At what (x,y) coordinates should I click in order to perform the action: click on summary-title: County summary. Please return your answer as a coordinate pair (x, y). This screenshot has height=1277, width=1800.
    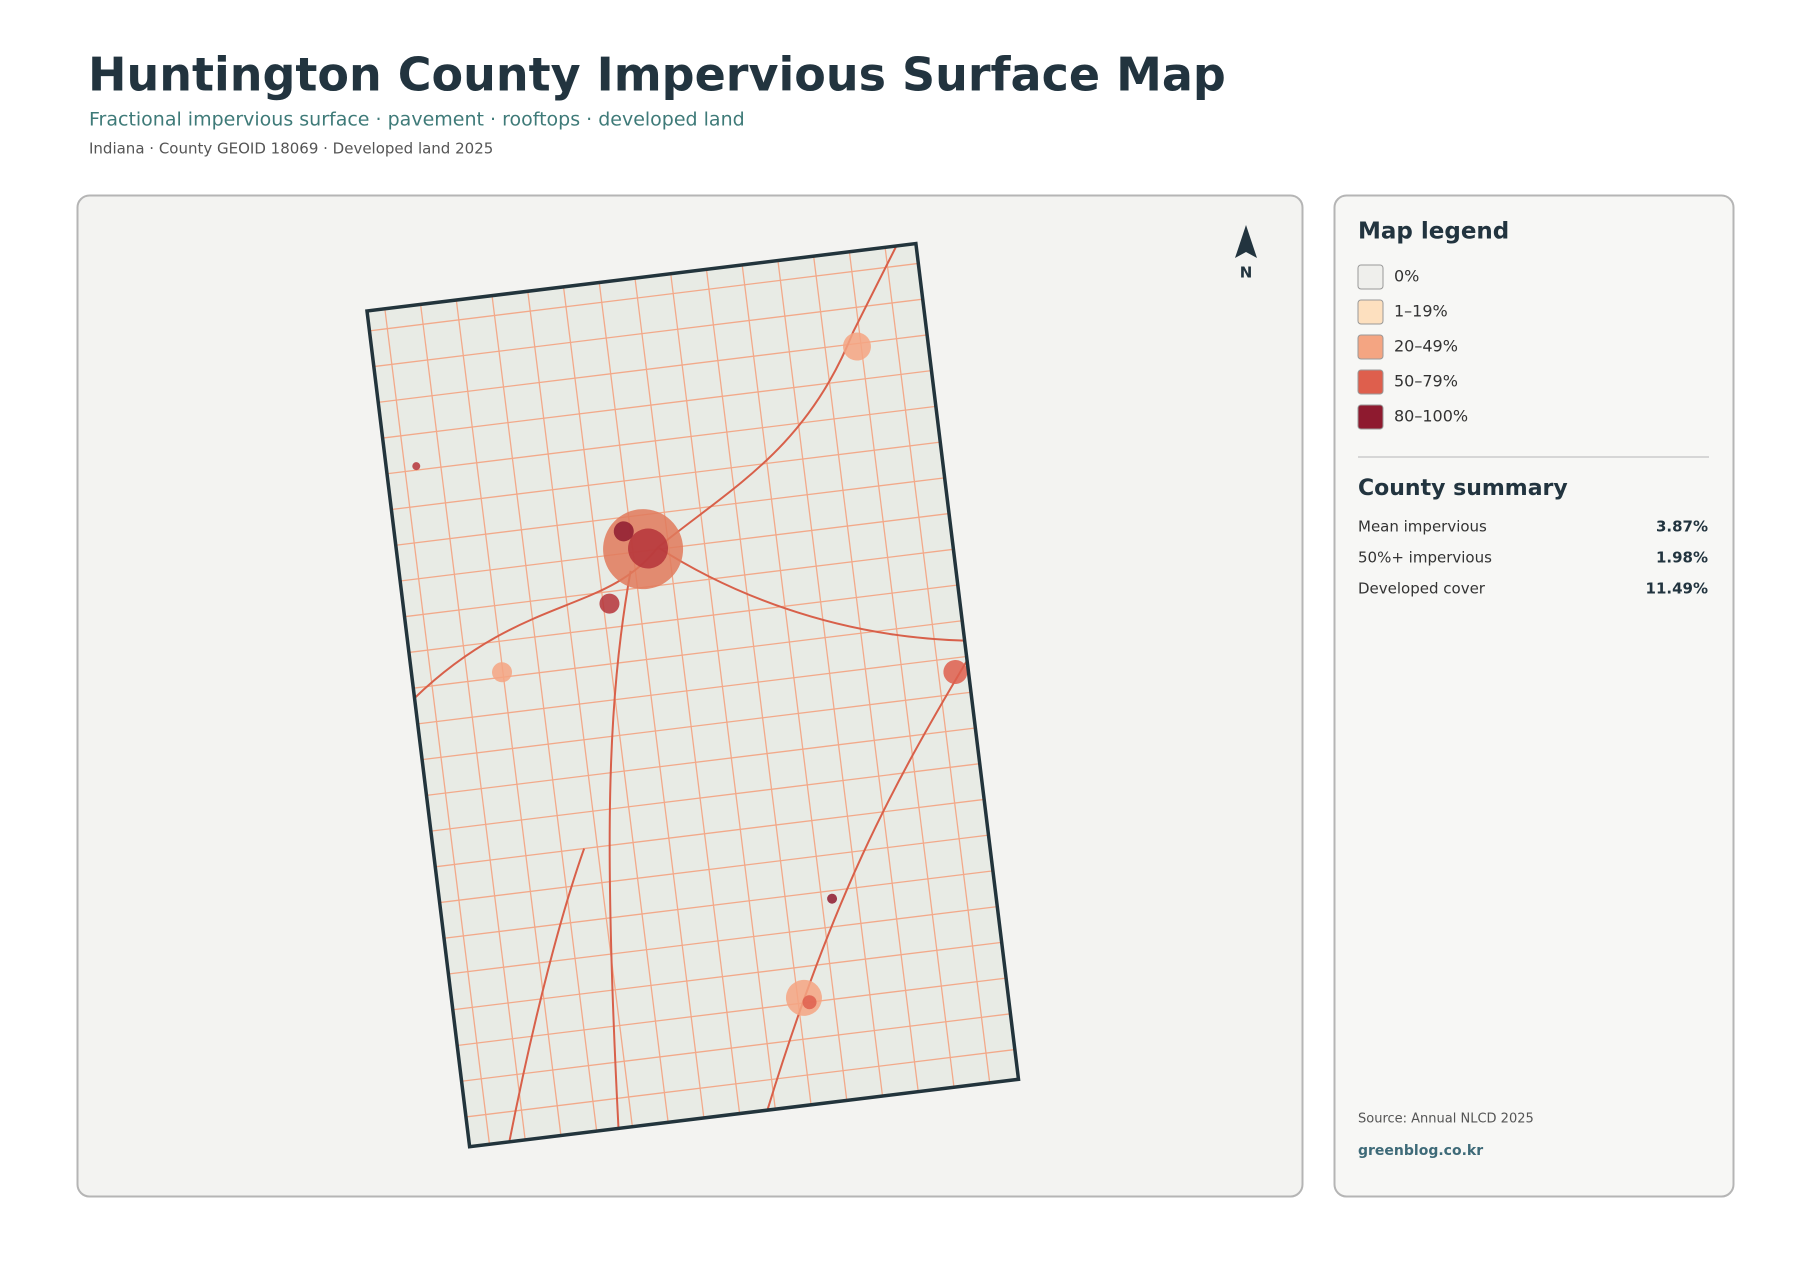
    Looking at the image, I should click on (1463, 488).